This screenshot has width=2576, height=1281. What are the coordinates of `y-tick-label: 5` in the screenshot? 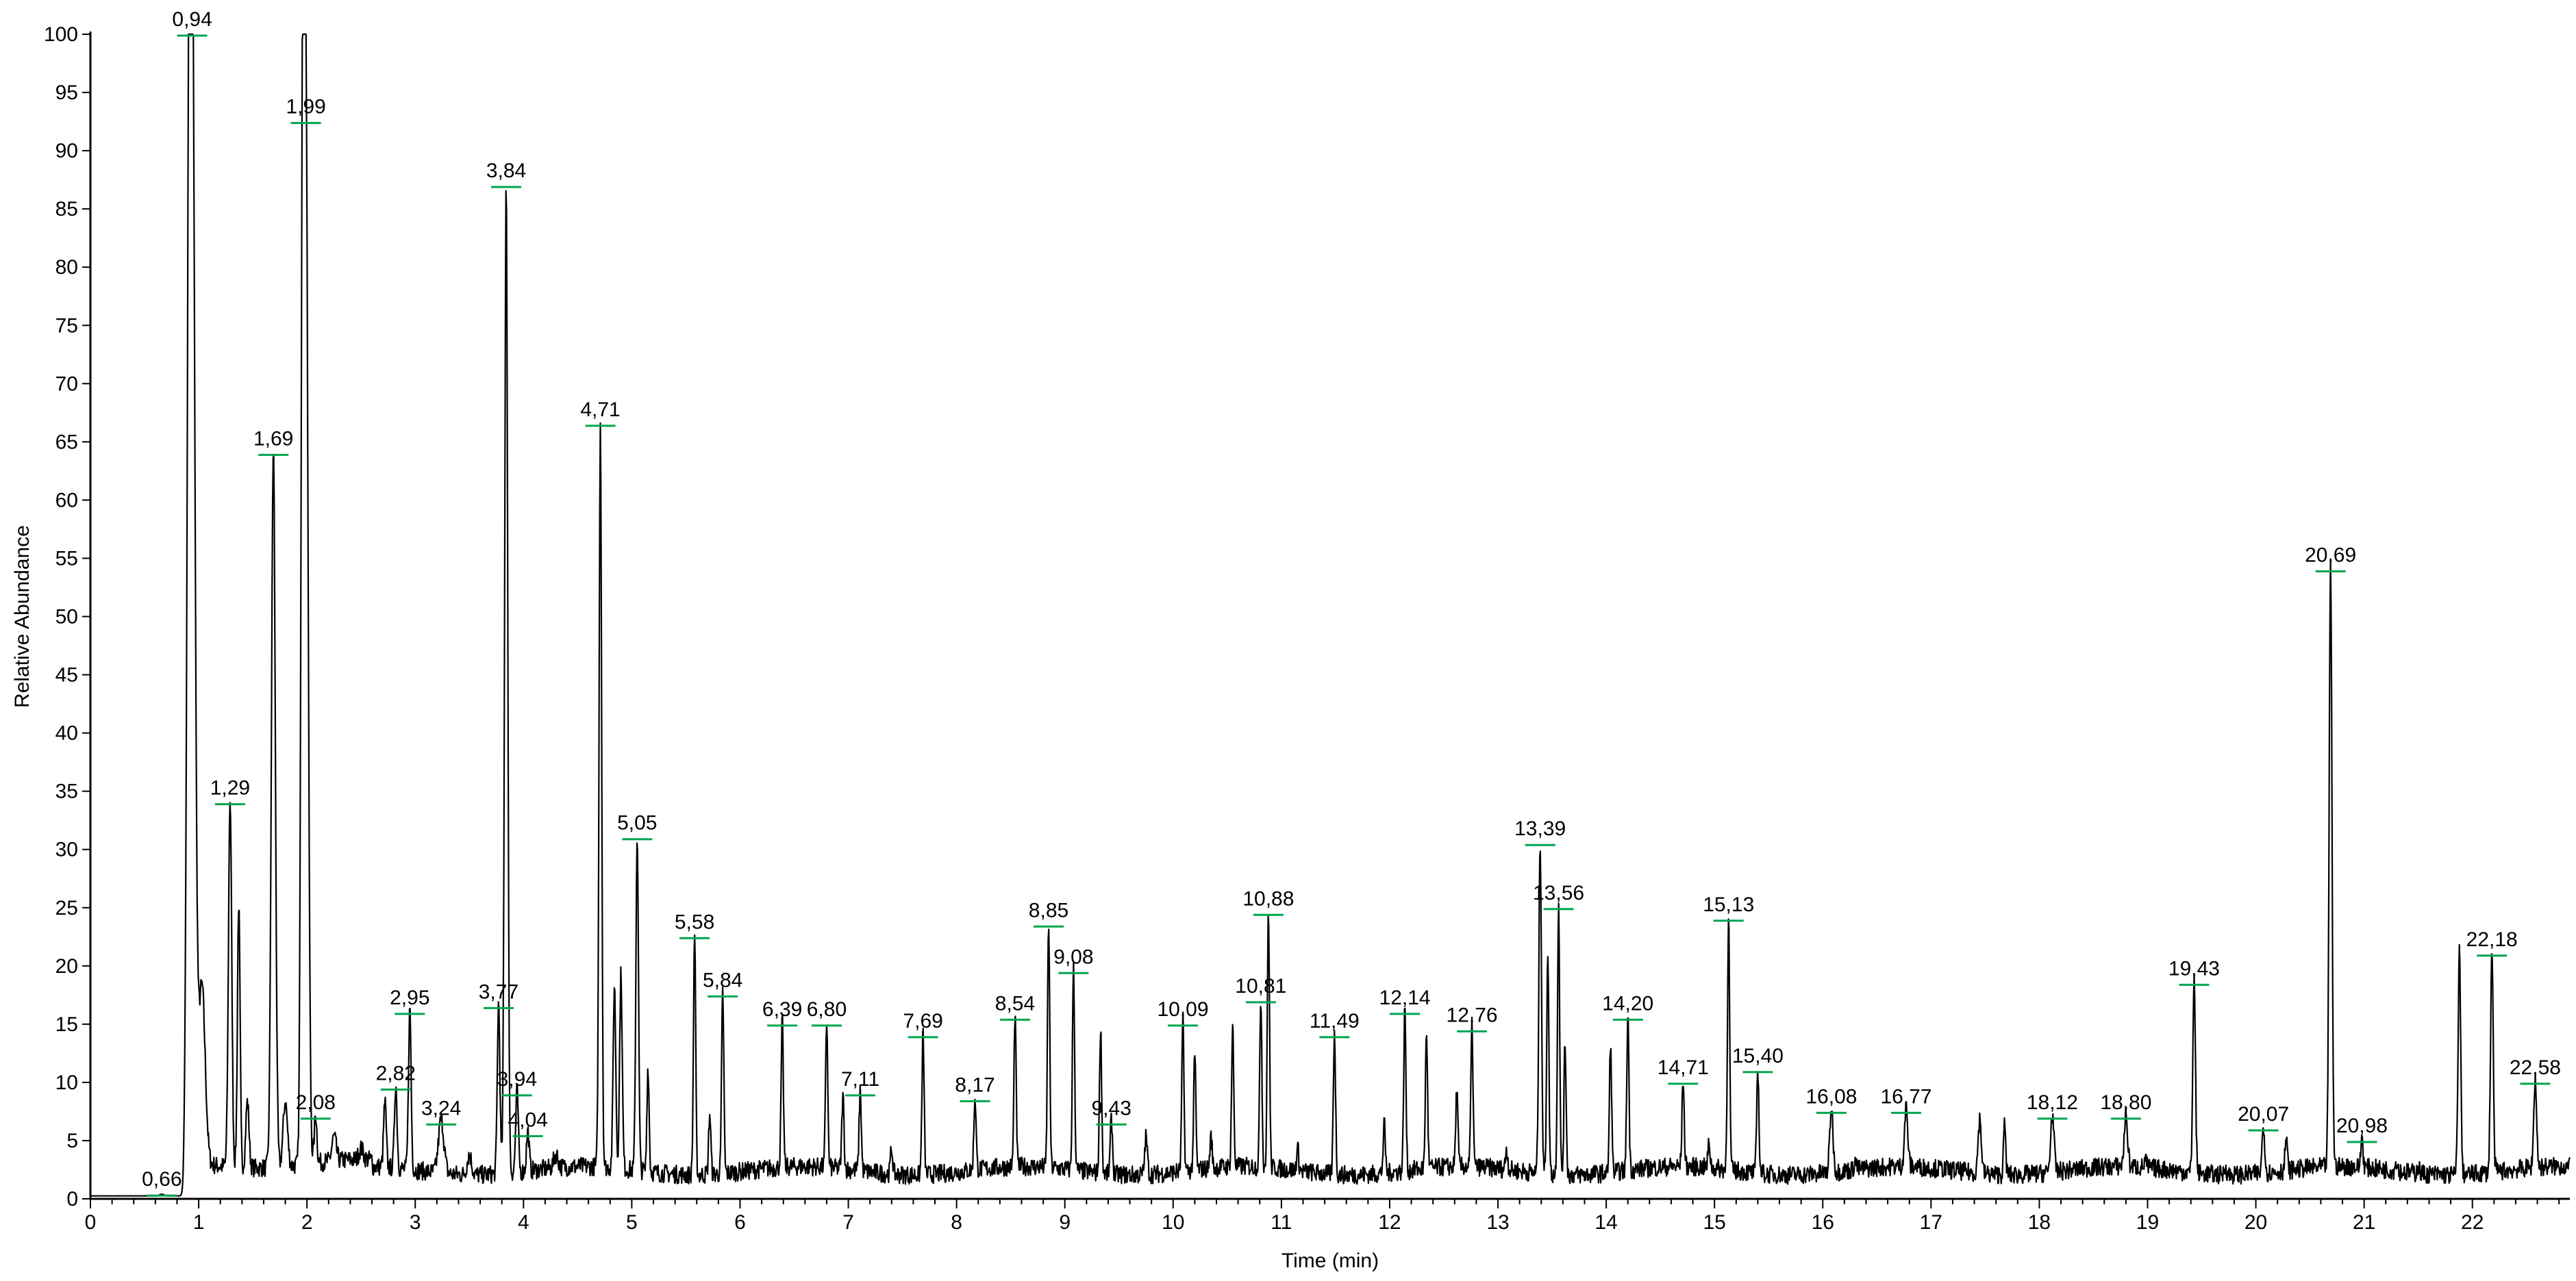 It's located at (72, 1141).